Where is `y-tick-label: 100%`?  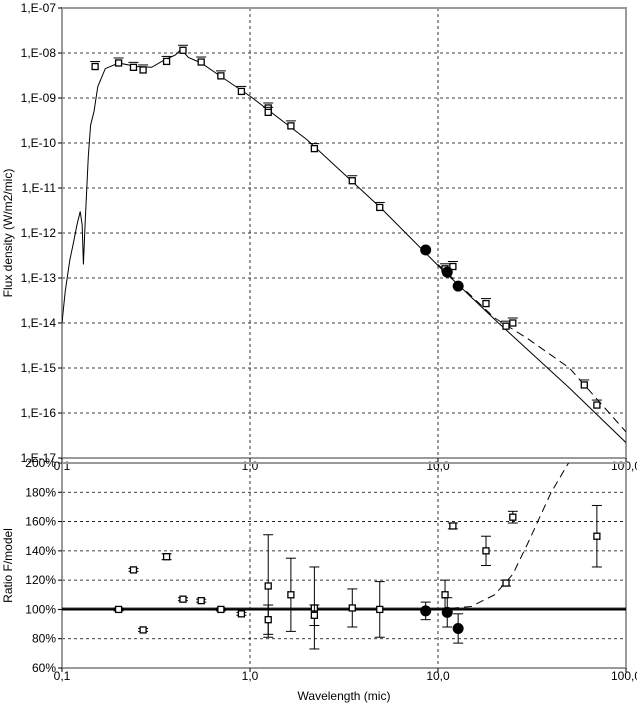
y-tick-label: 100% is located at coordinates (40, 609).